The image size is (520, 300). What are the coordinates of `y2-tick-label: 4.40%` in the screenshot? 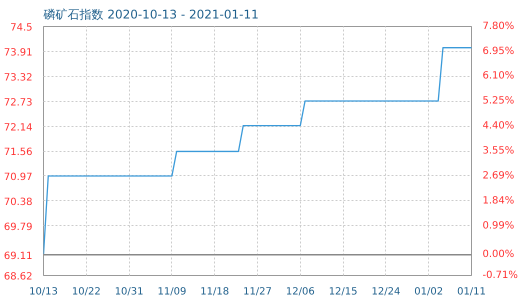 It's located at (498, 126).